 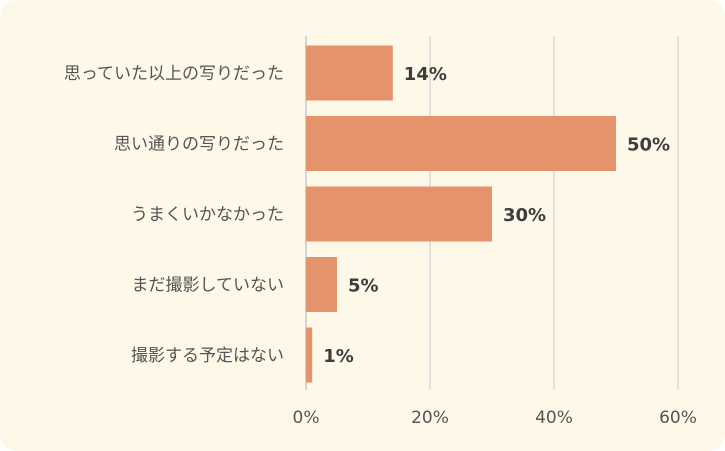 I want to click on data-label-4: 5%, so click(x=363, y=286).